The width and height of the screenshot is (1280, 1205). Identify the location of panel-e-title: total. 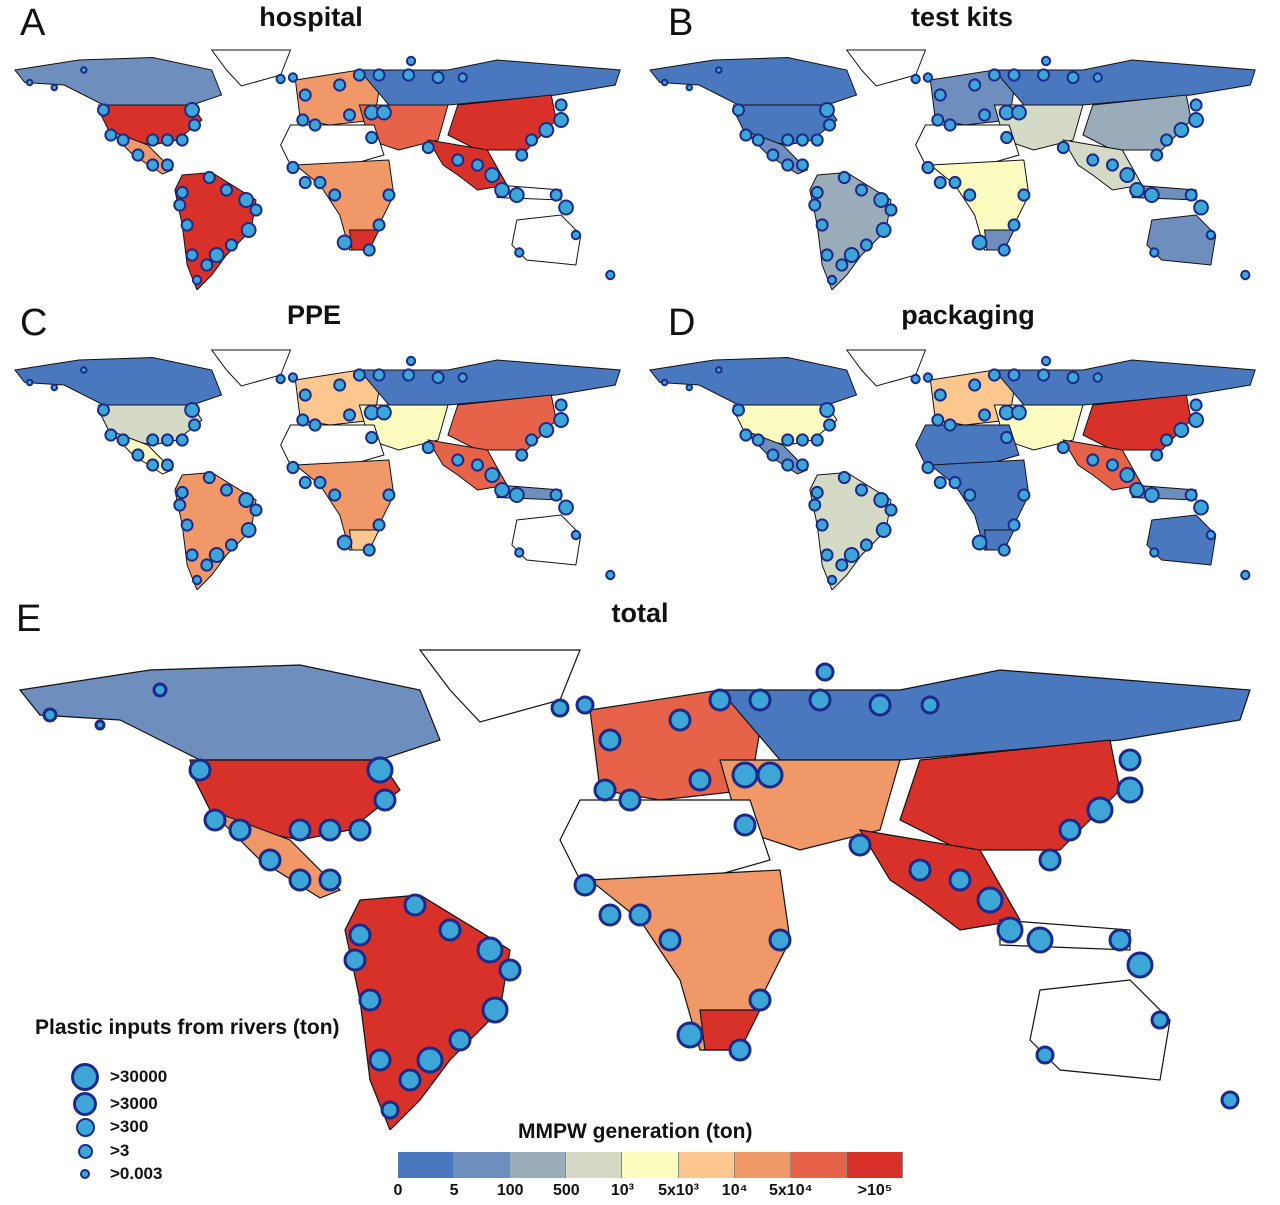
(640, 613).